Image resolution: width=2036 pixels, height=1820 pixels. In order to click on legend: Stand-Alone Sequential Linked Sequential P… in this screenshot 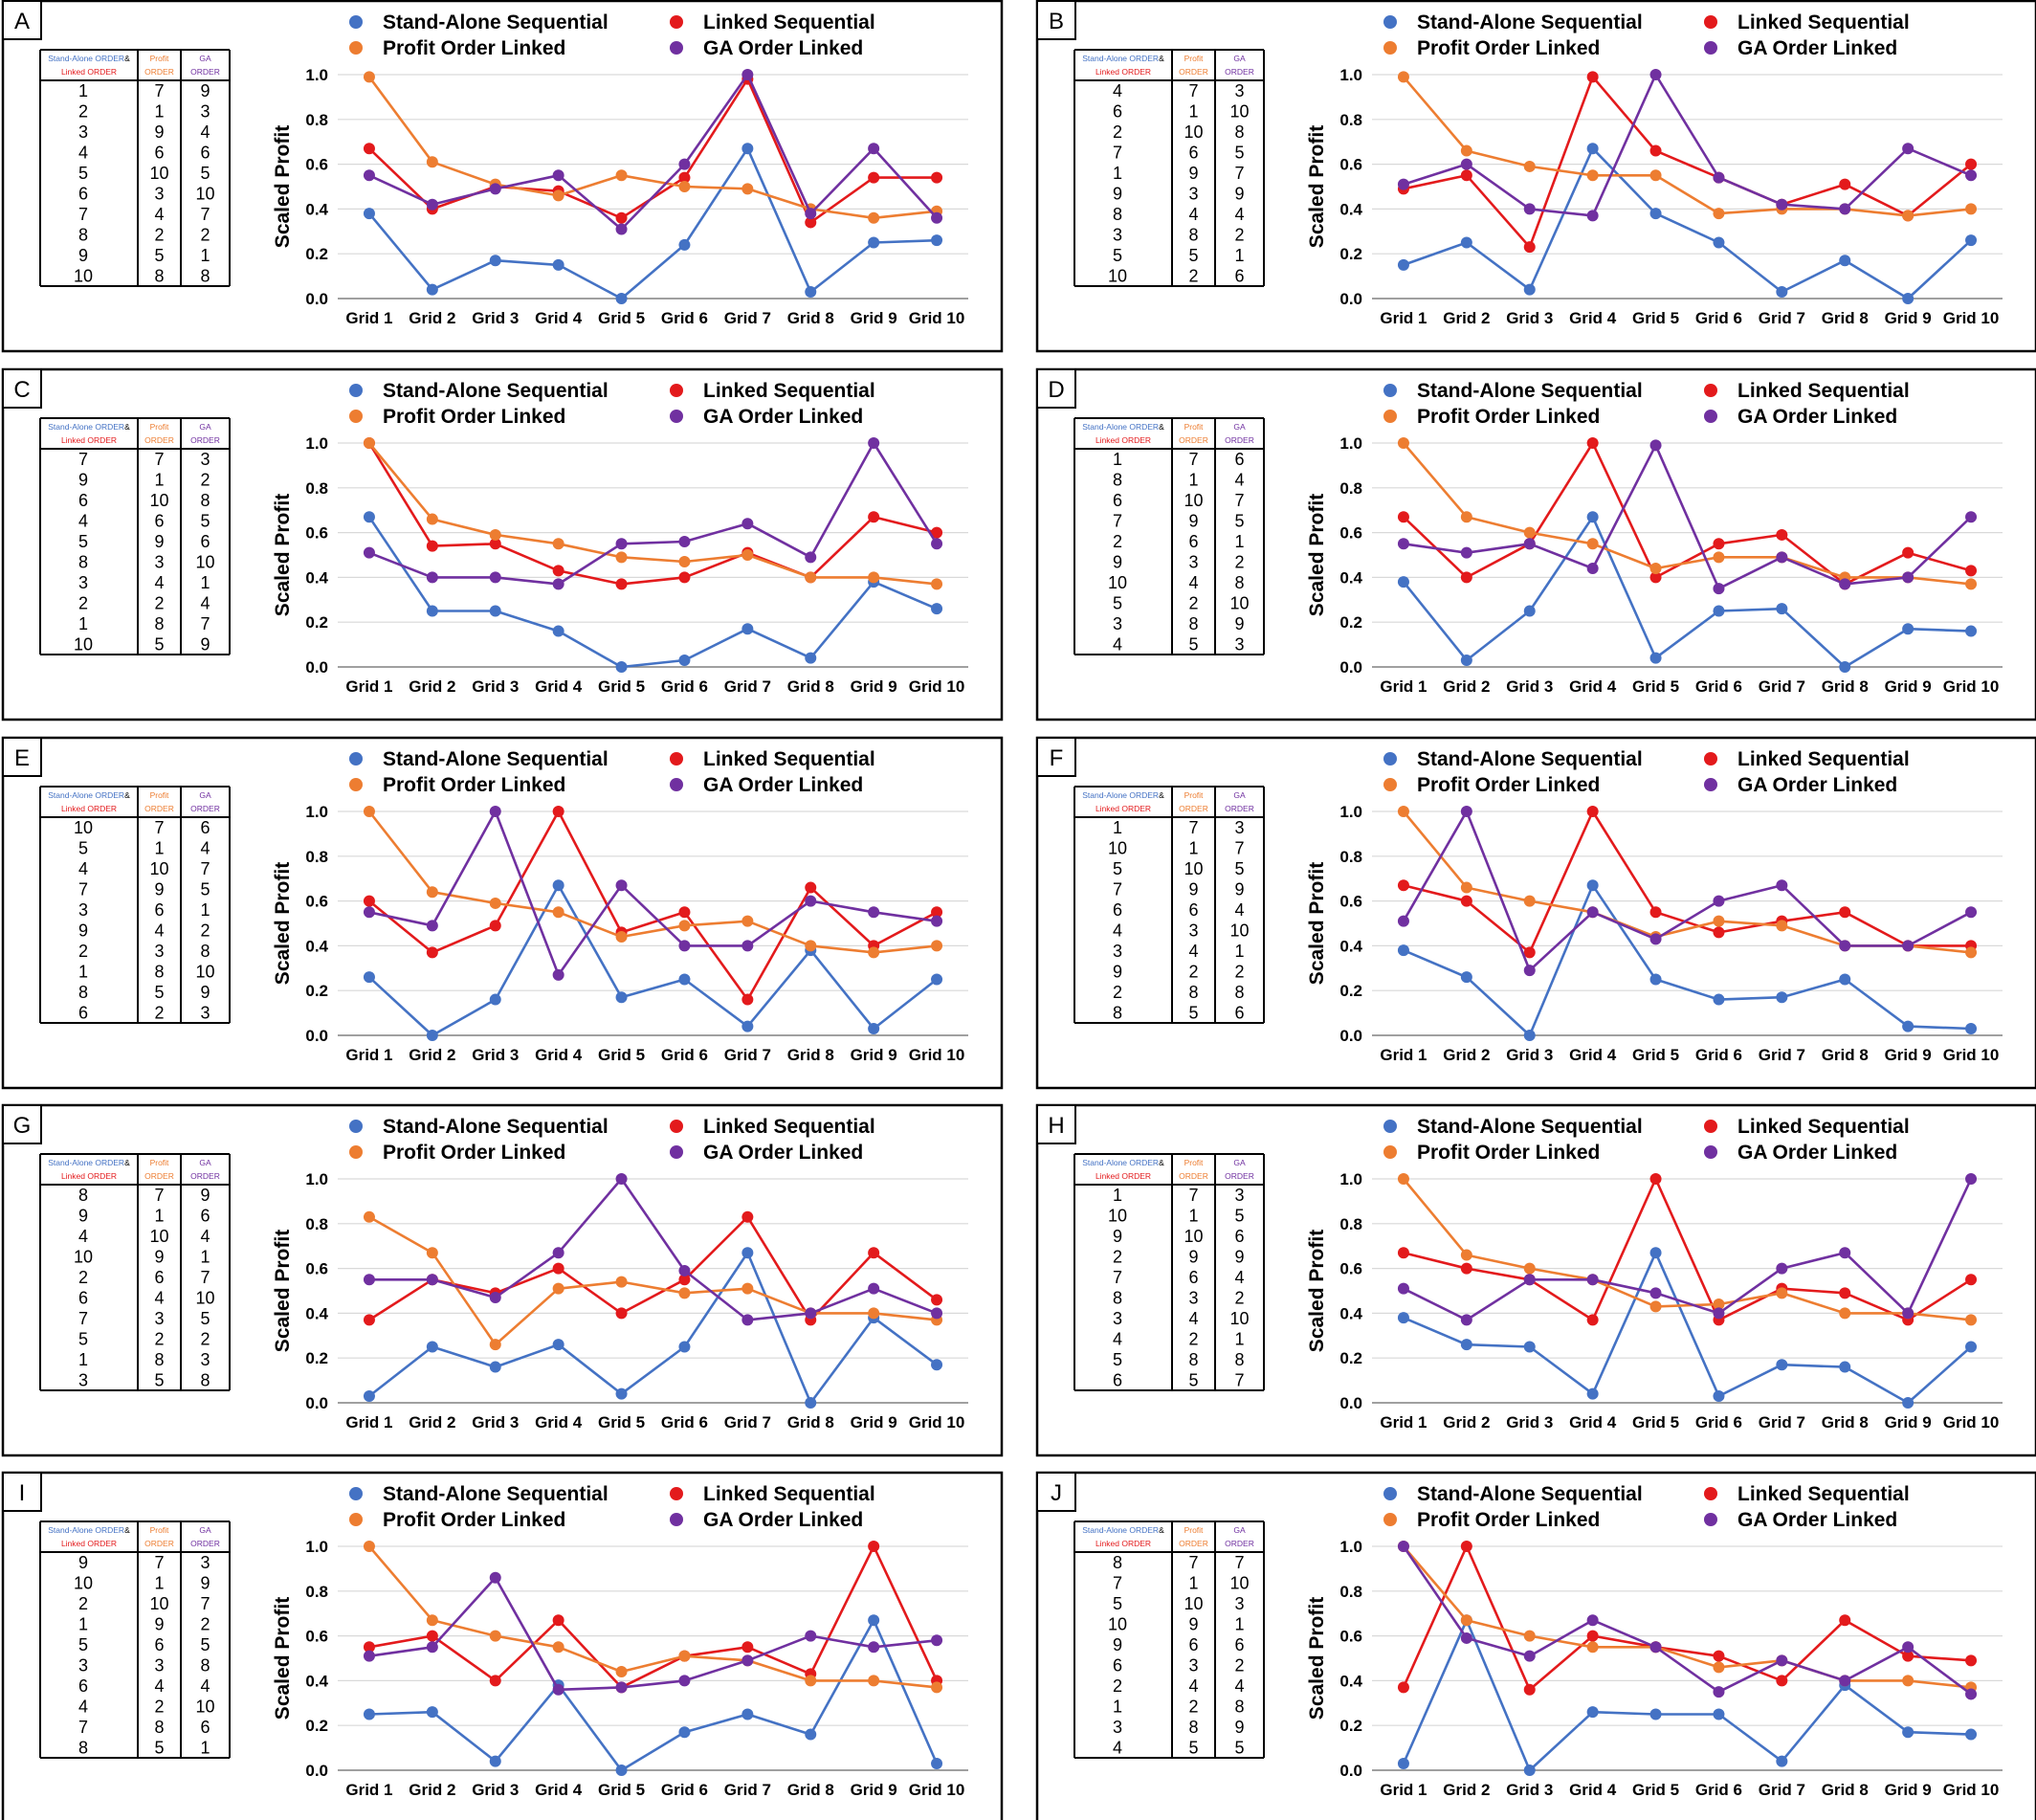, I will do `click(612, 1140)`.